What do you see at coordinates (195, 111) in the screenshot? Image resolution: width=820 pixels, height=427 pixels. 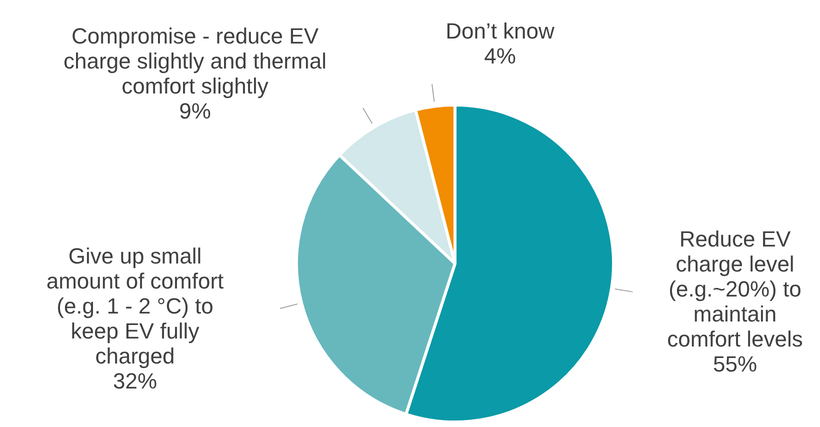 I see `data-label: 9%` at bounding box center [195, 111].